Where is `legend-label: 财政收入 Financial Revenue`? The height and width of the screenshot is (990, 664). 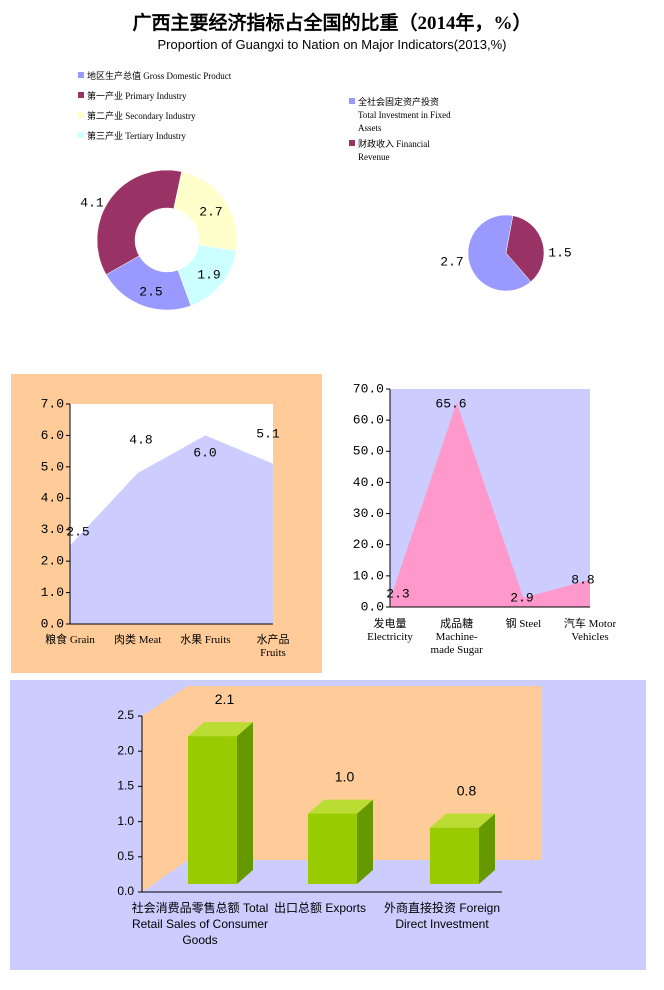 legend-label: 财政收入 Financial Revenue is located at coordinates (394, 150).